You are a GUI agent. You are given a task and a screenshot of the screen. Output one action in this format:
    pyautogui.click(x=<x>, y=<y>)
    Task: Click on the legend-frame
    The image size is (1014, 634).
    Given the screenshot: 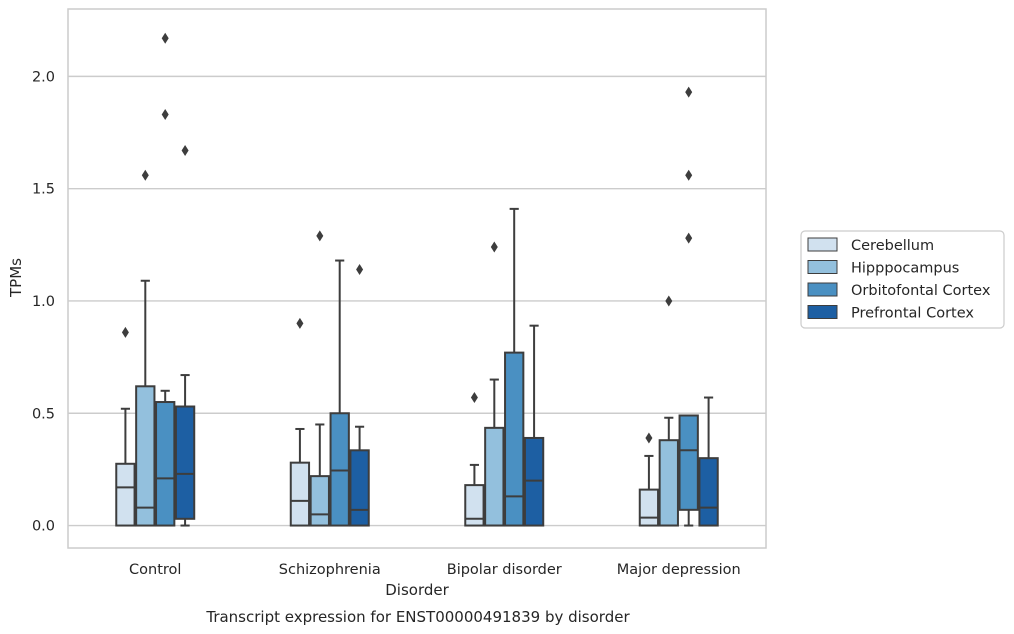 What is the action you would take?
    pyautogui.click(x=902, y=279)
    